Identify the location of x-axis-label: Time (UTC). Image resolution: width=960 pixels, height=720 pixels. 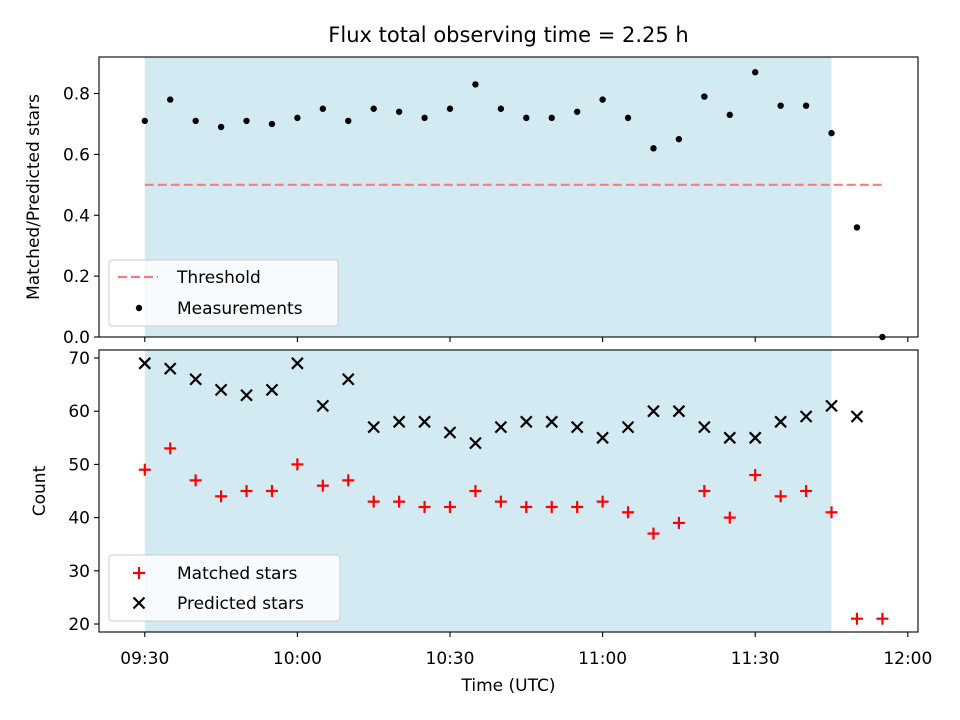
(508, 686).